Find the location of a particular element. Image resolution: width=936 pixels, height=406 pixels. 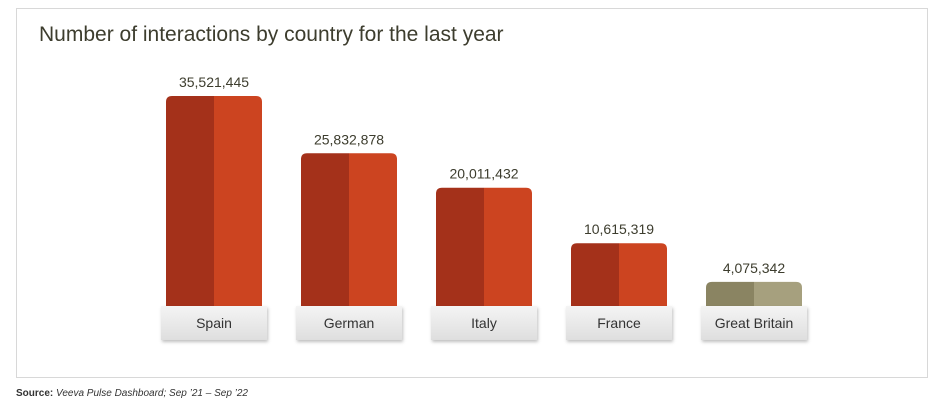

category-label: Italy is located at coordinates (484, 323).